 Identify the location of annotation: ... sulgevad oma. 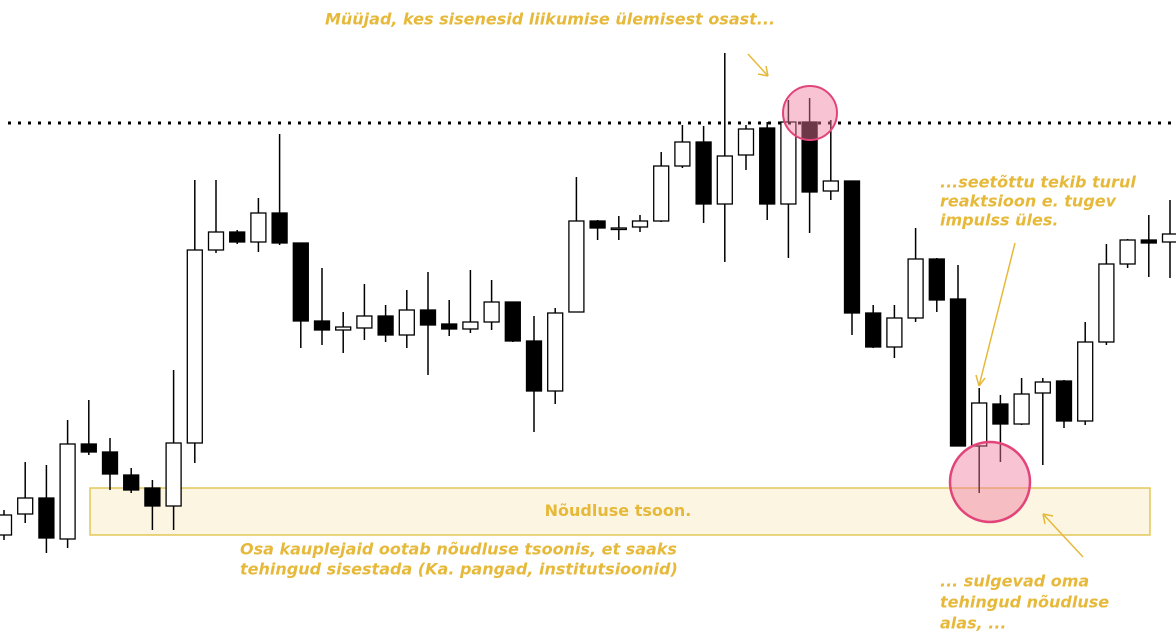
(1014, 581).